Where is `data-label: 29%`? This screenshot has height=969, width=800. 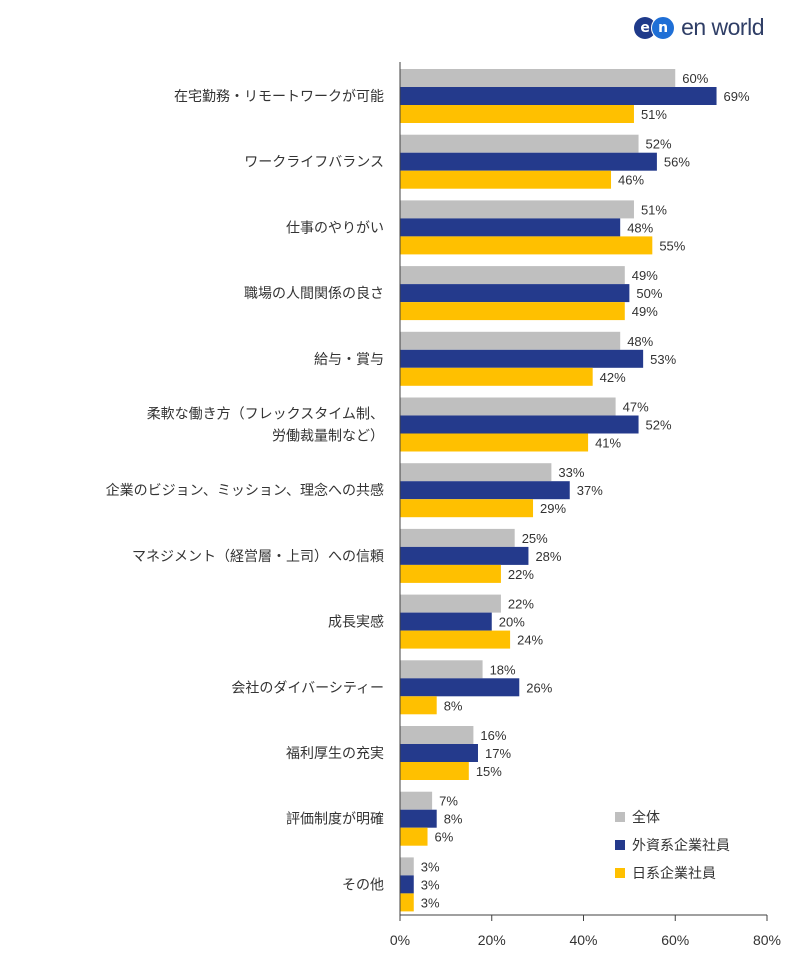 data-label: 29% is located at coordinates (553, 508).